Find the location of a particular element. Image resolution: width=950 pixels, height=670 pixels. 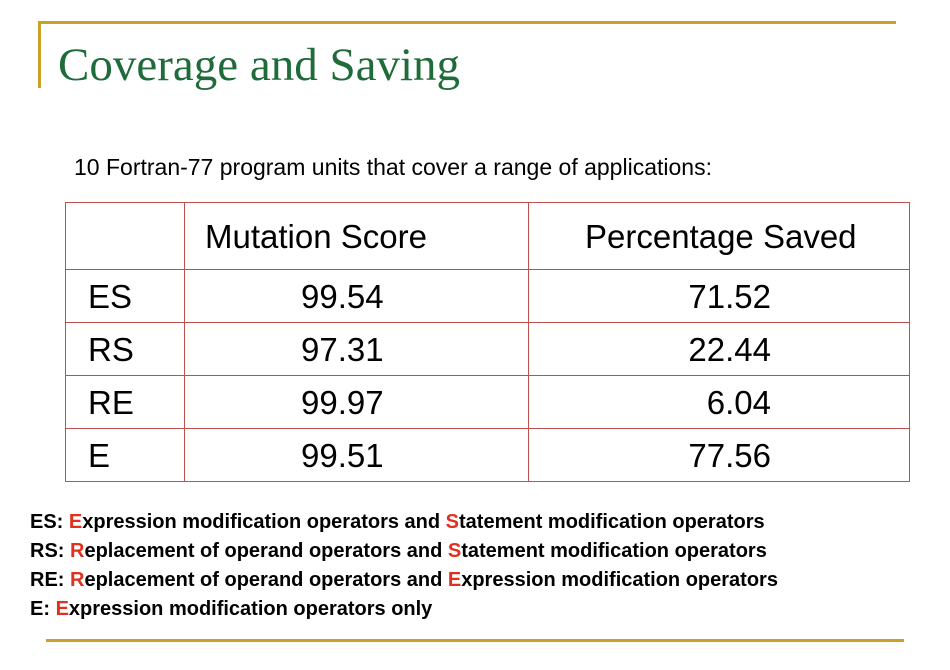

row-name: ES is located at coordinates (125, 296).